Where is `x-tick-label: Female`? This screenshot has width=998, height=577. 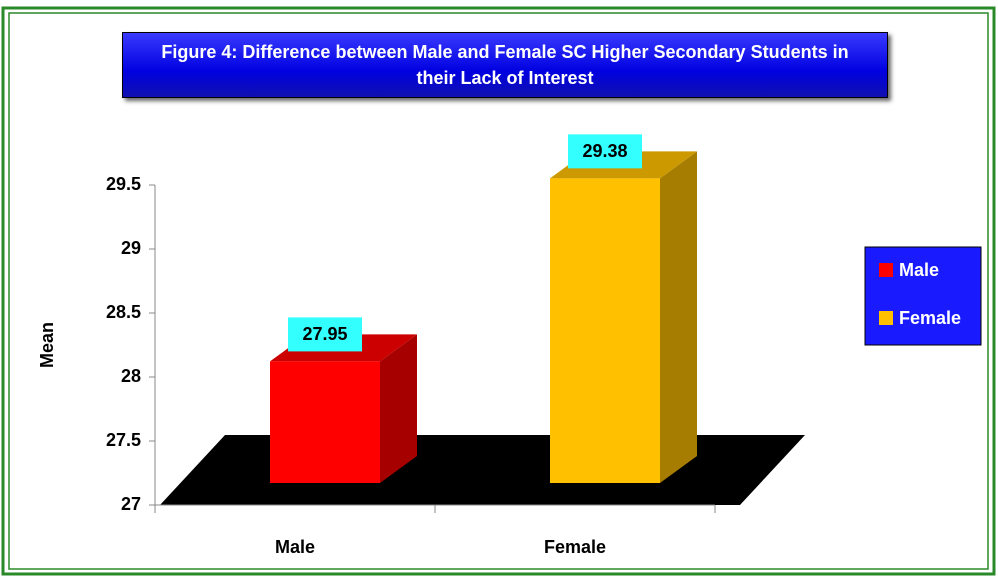 x-tick-label: Female is located at coordinates (575, 547).